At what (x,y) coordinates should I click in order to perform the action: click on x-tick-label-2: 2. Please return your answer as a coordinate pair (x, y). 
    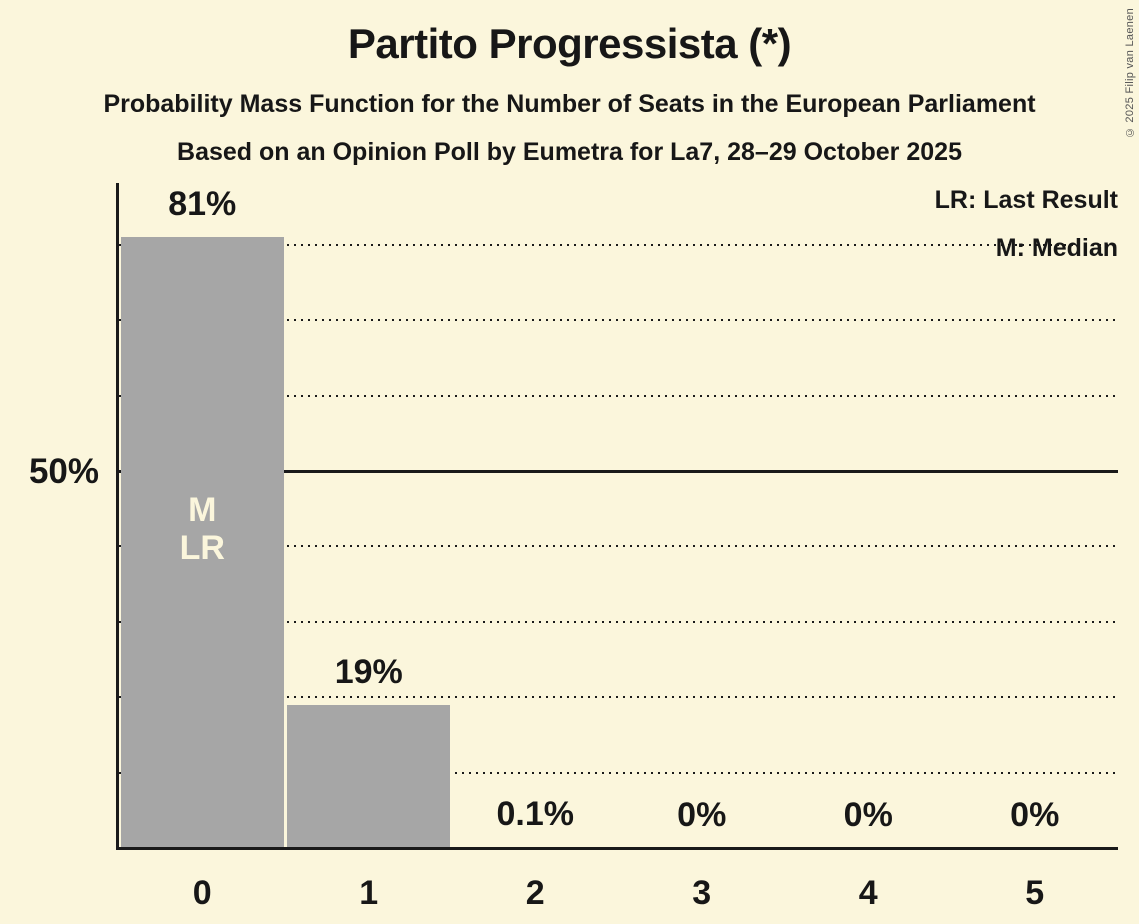
    Looking at the image, I should click on (535, 893).